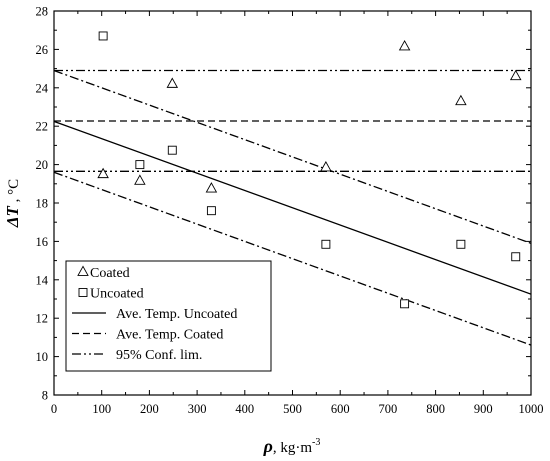  What do you see at coordinates (531, 409) in the screenshot?
I see `x-tick-label-1000: 1000` at bounding box center [531, 409].